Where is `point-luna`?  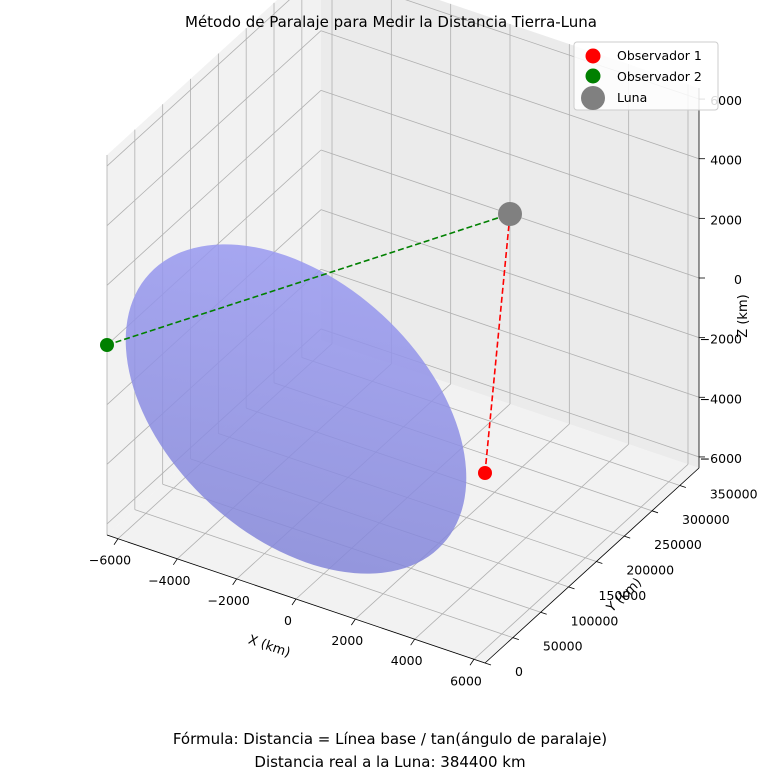 point-luna is located at coordinates (510, 214).